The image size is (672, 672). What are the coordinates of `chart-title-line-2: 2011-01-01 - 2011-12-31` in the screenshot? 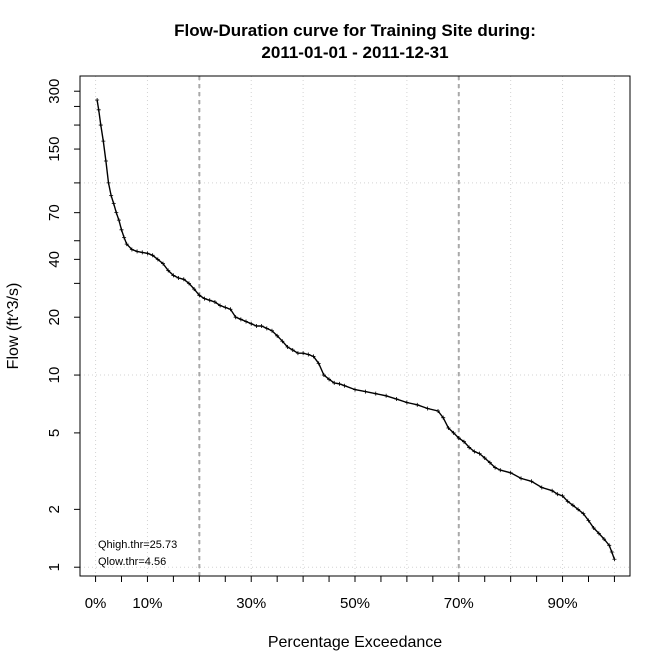 It's located at (354, 52).